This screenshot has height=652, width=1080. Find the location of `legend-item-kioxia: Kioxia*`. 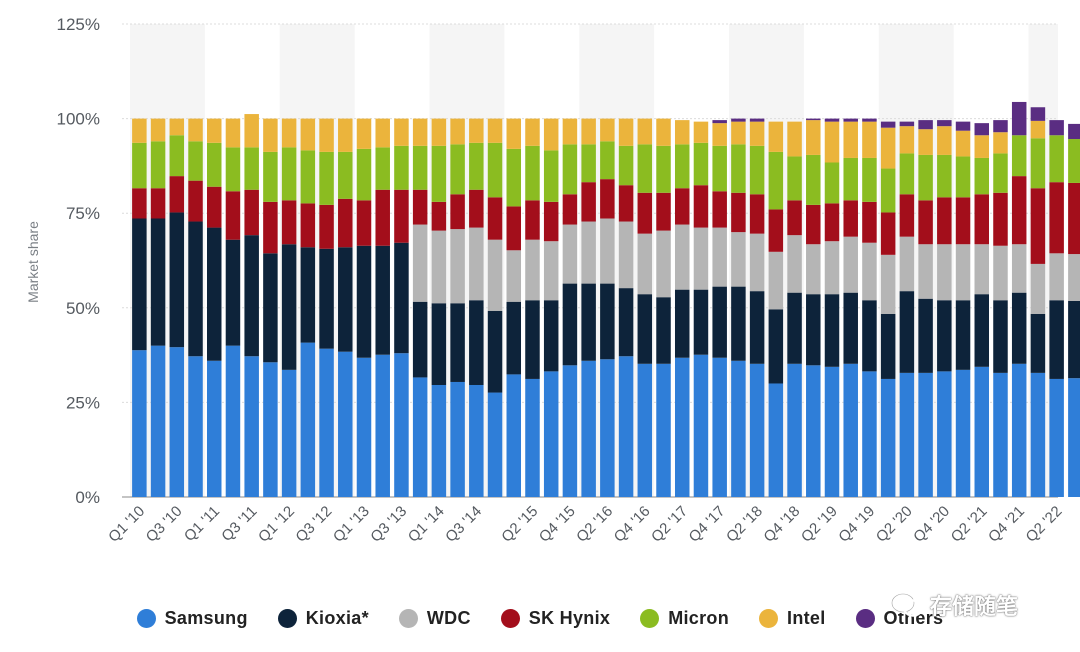

legend-item-kioxia: Kioxia* is located at coordinates (323, 618).